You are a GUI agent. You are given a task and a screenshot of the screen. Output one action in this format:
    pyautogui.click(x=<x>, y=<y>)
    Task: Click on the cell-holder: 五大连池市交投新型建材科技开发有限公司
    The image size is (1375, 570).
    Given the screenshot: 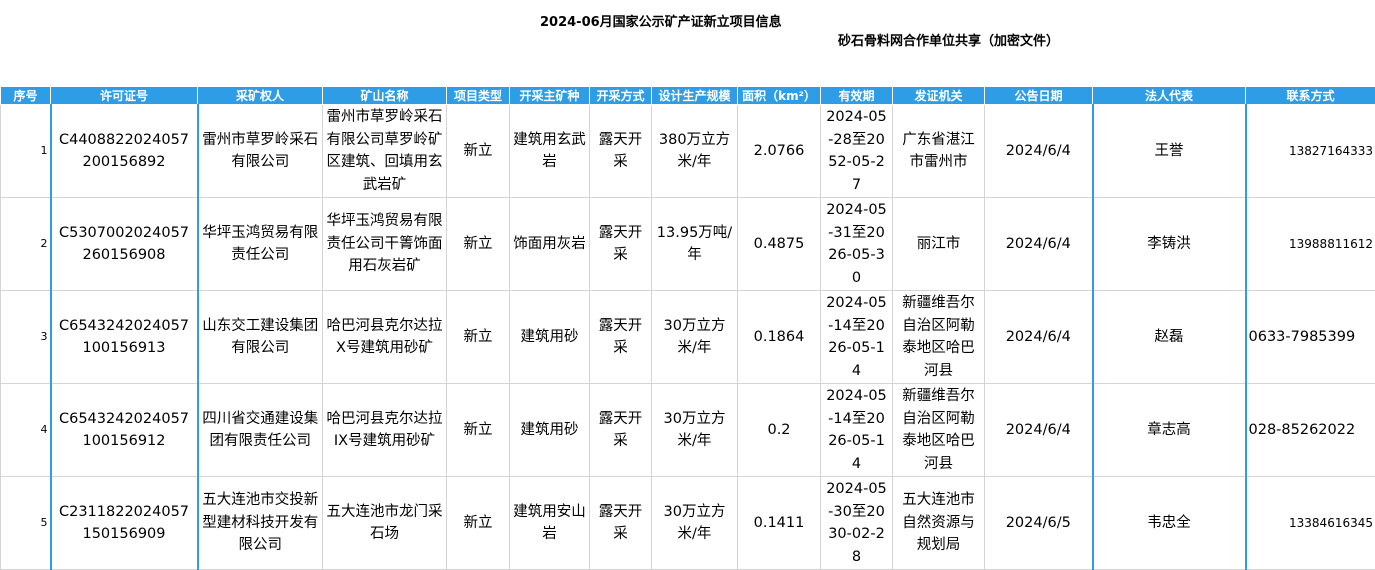 What is the action you would take?
    pyautogui.click(x=260, y=523)
    